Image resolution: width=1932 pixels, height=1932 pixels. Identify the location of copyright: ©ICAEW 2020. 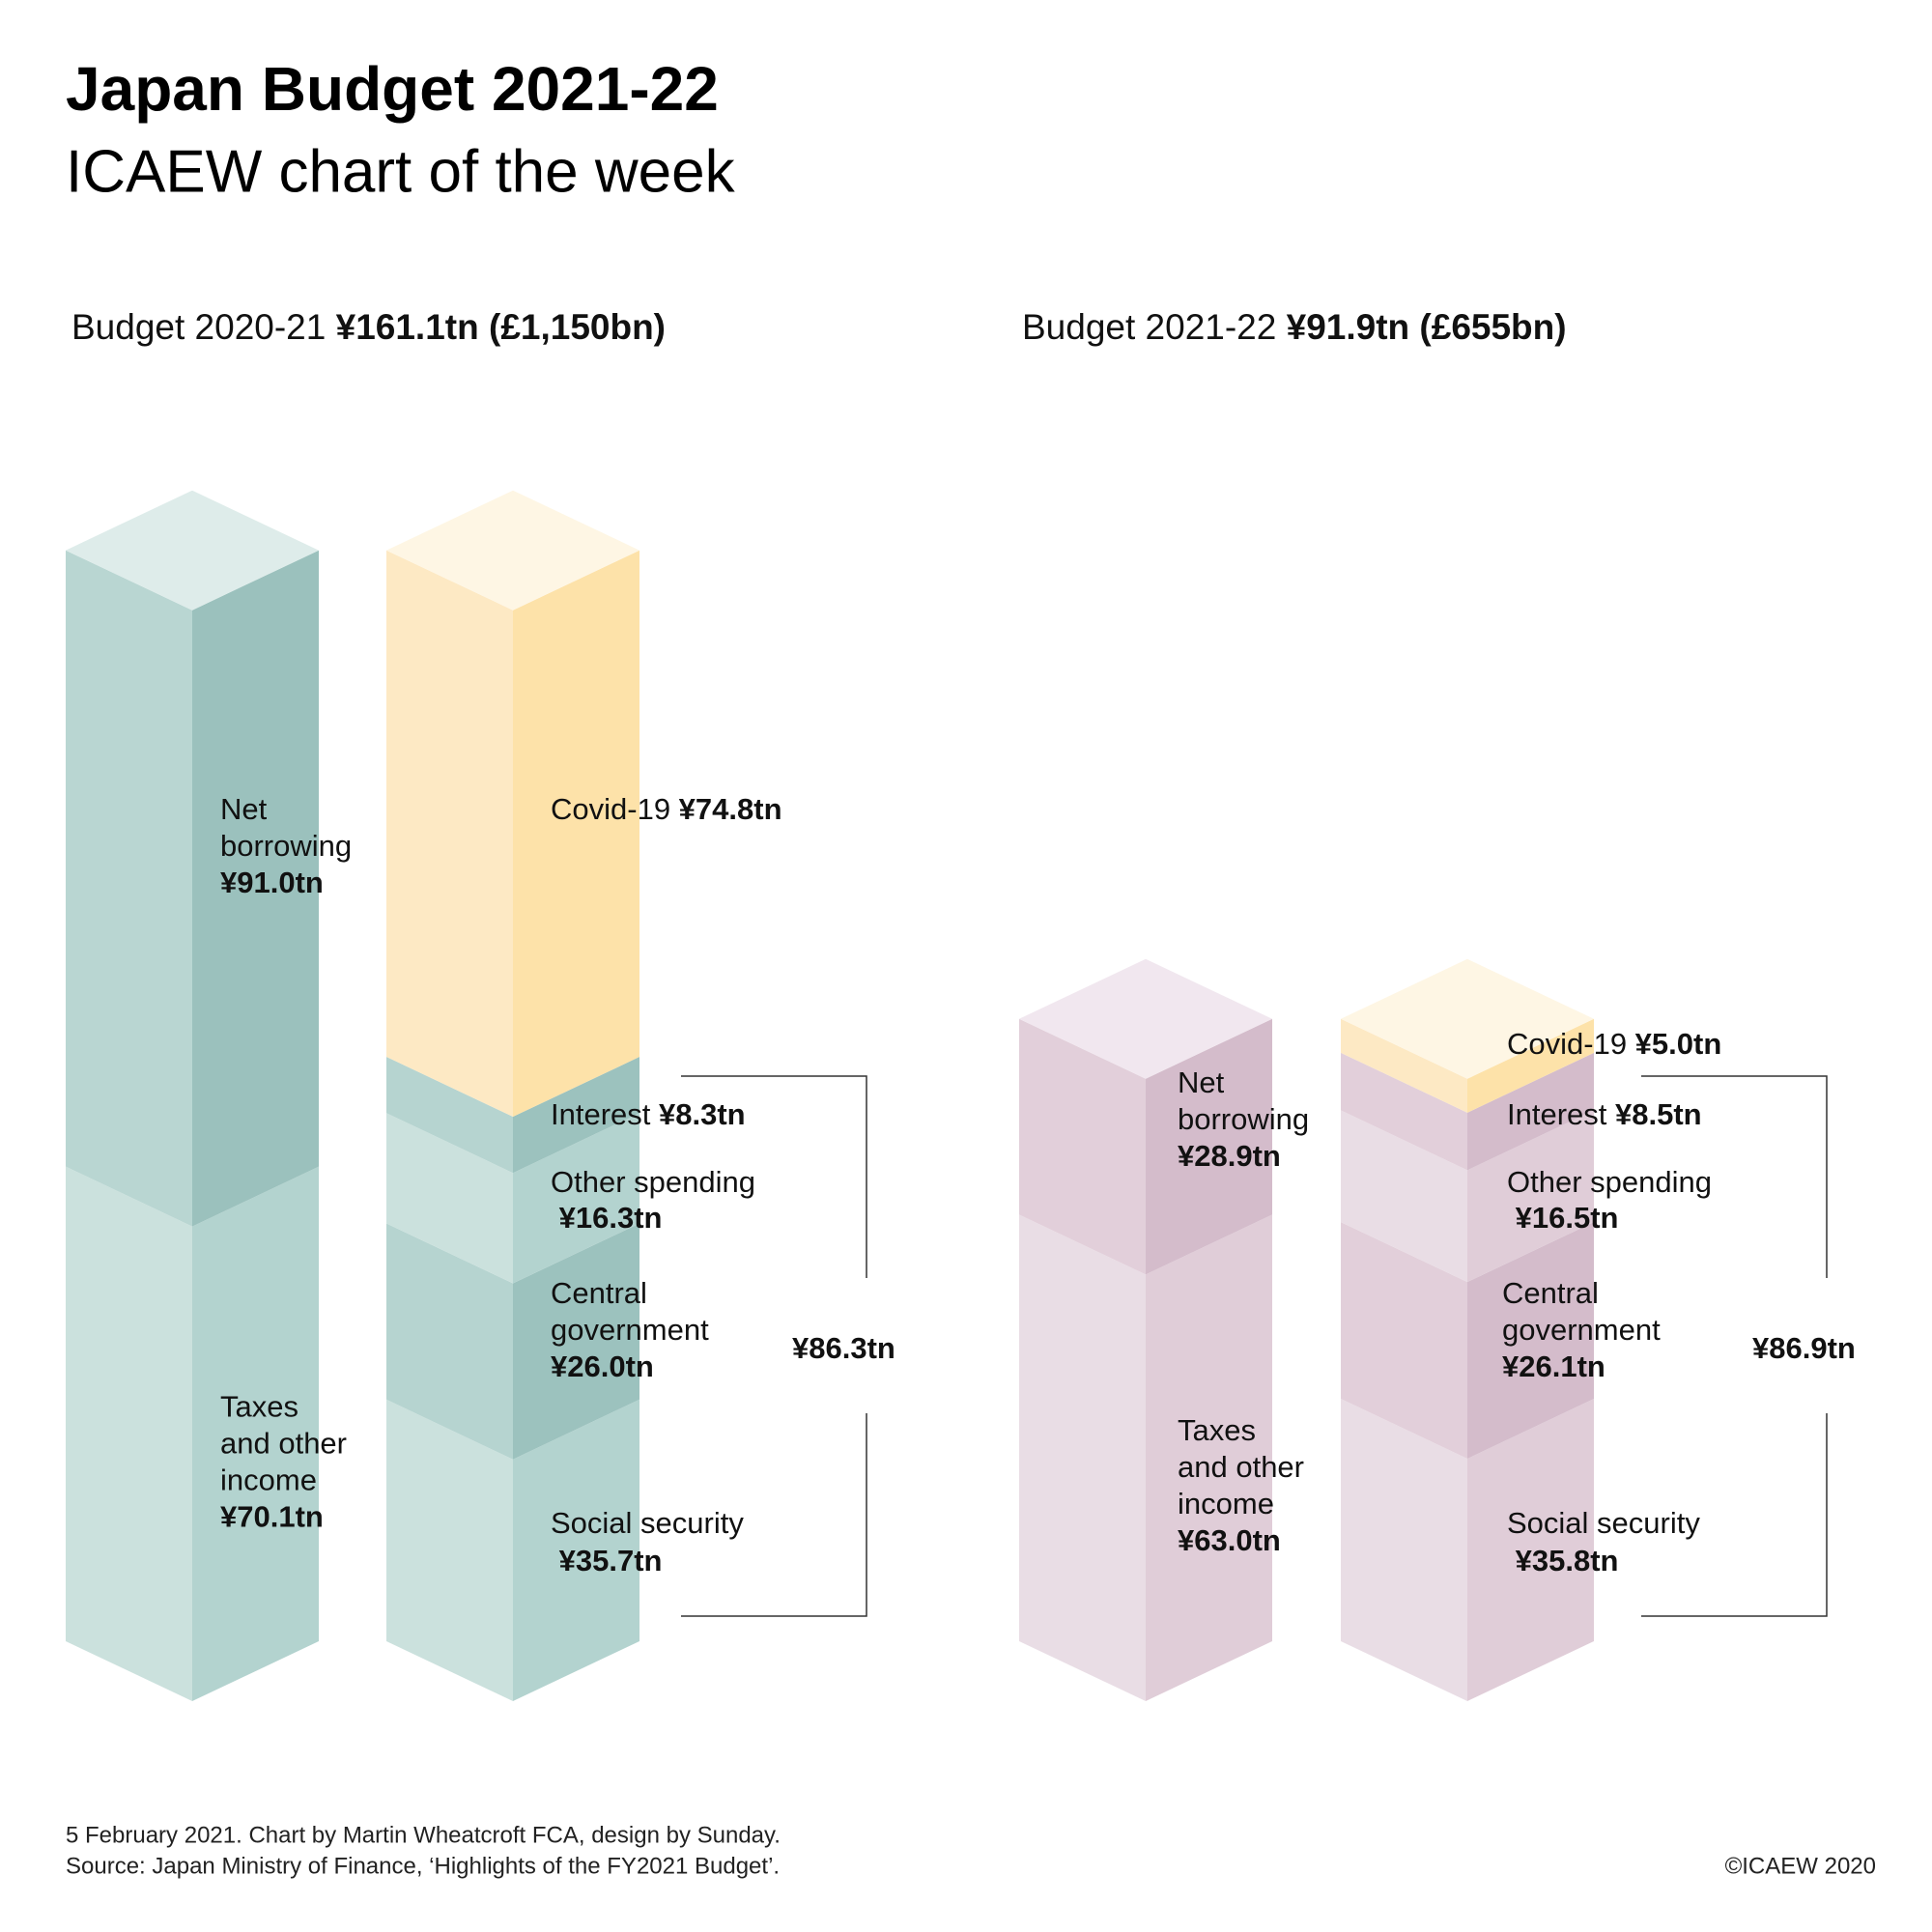
(1800, 1866).